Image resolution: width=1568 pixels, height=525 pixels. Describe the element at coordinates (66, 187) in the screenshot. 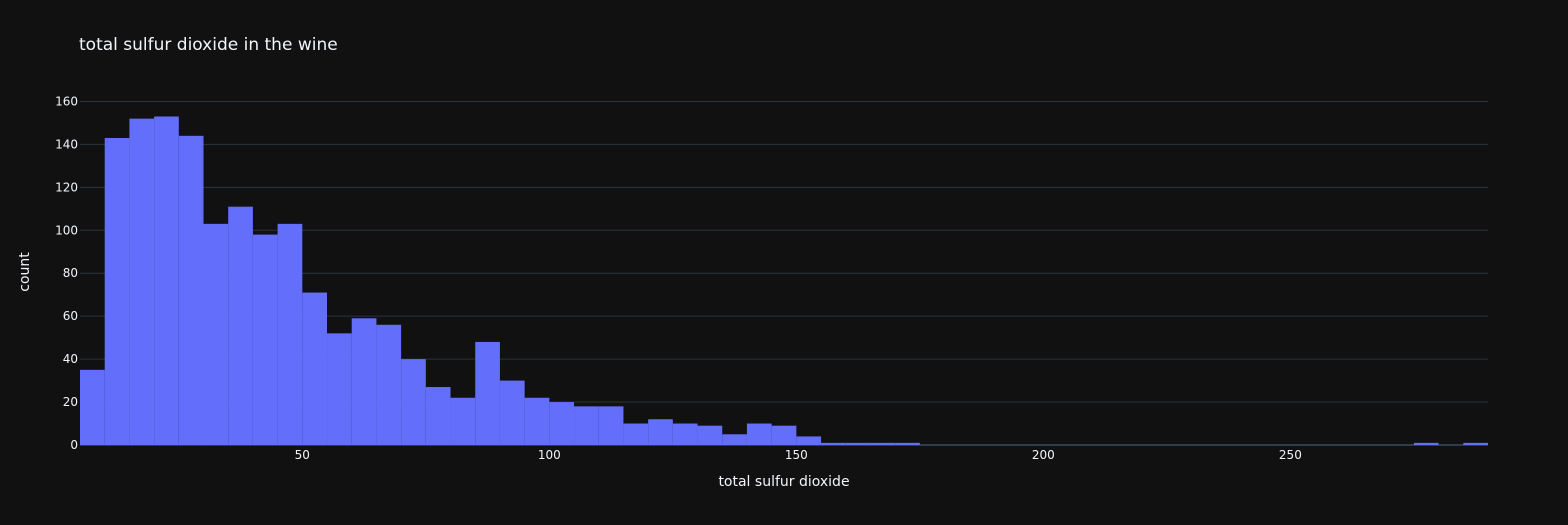

I see `y-tick-label: 120` at that location.